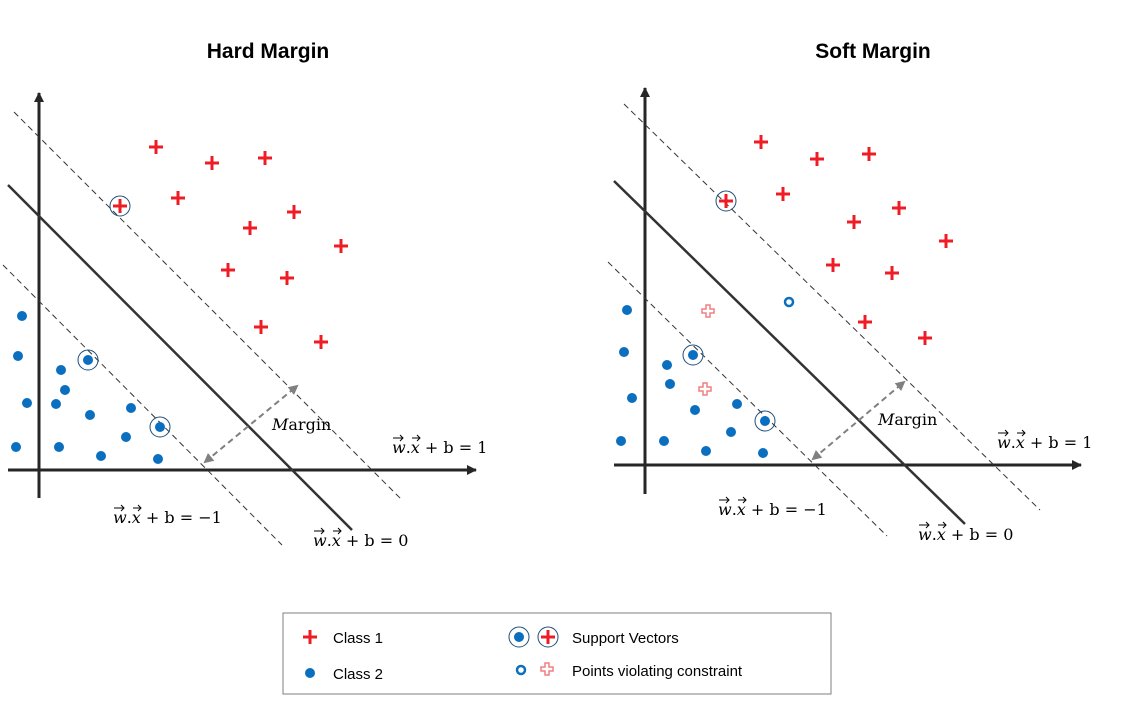 The height and width of the screenshot is (720, 1132). Describe the element at coordinates (358, 638) in the screenshot. I see `legend-class1-label: Class 1` at that location.